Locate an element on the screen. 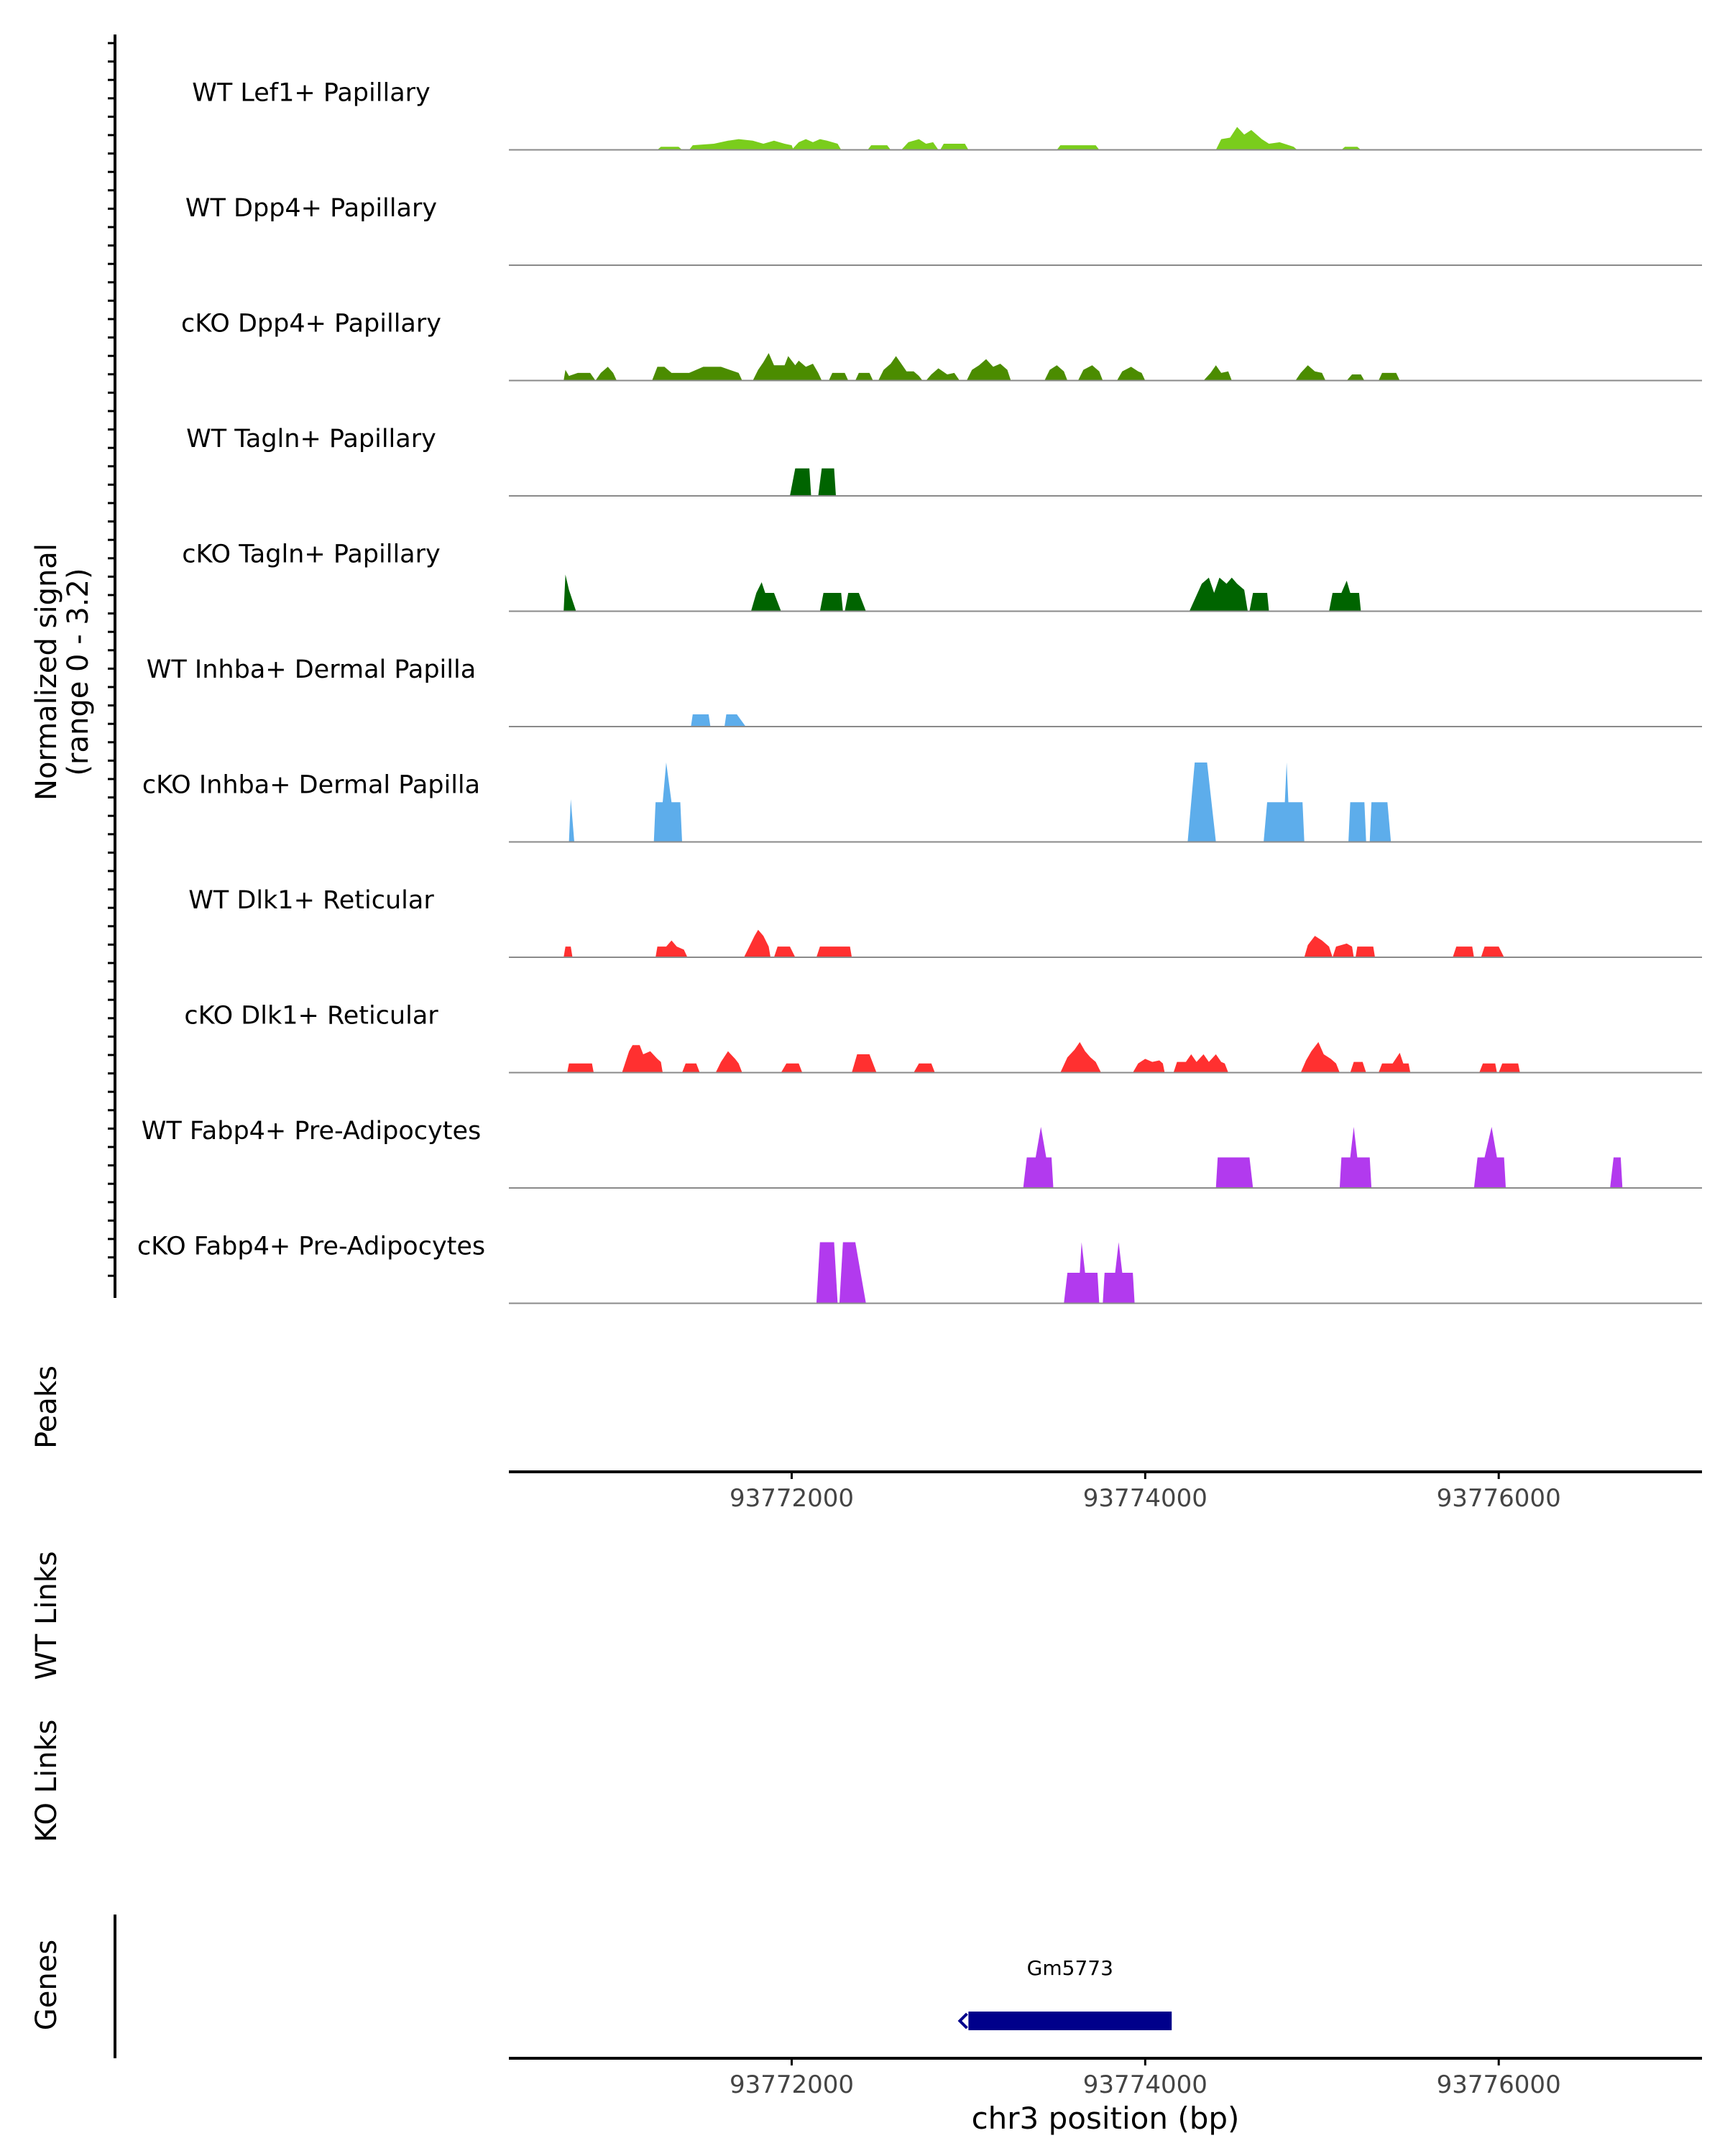  track-wt-dlk1-reticular: WT Dlk1+ Reticular is located at coordinates (945, 922).